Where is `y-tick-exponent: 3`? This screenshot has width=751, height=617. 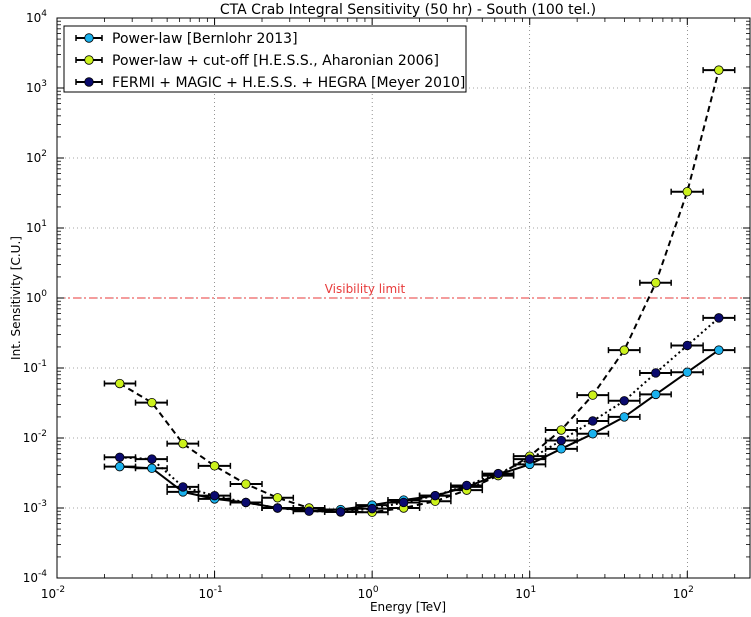 y-tick-exponent: 3 is located at coordinates (44, 84).